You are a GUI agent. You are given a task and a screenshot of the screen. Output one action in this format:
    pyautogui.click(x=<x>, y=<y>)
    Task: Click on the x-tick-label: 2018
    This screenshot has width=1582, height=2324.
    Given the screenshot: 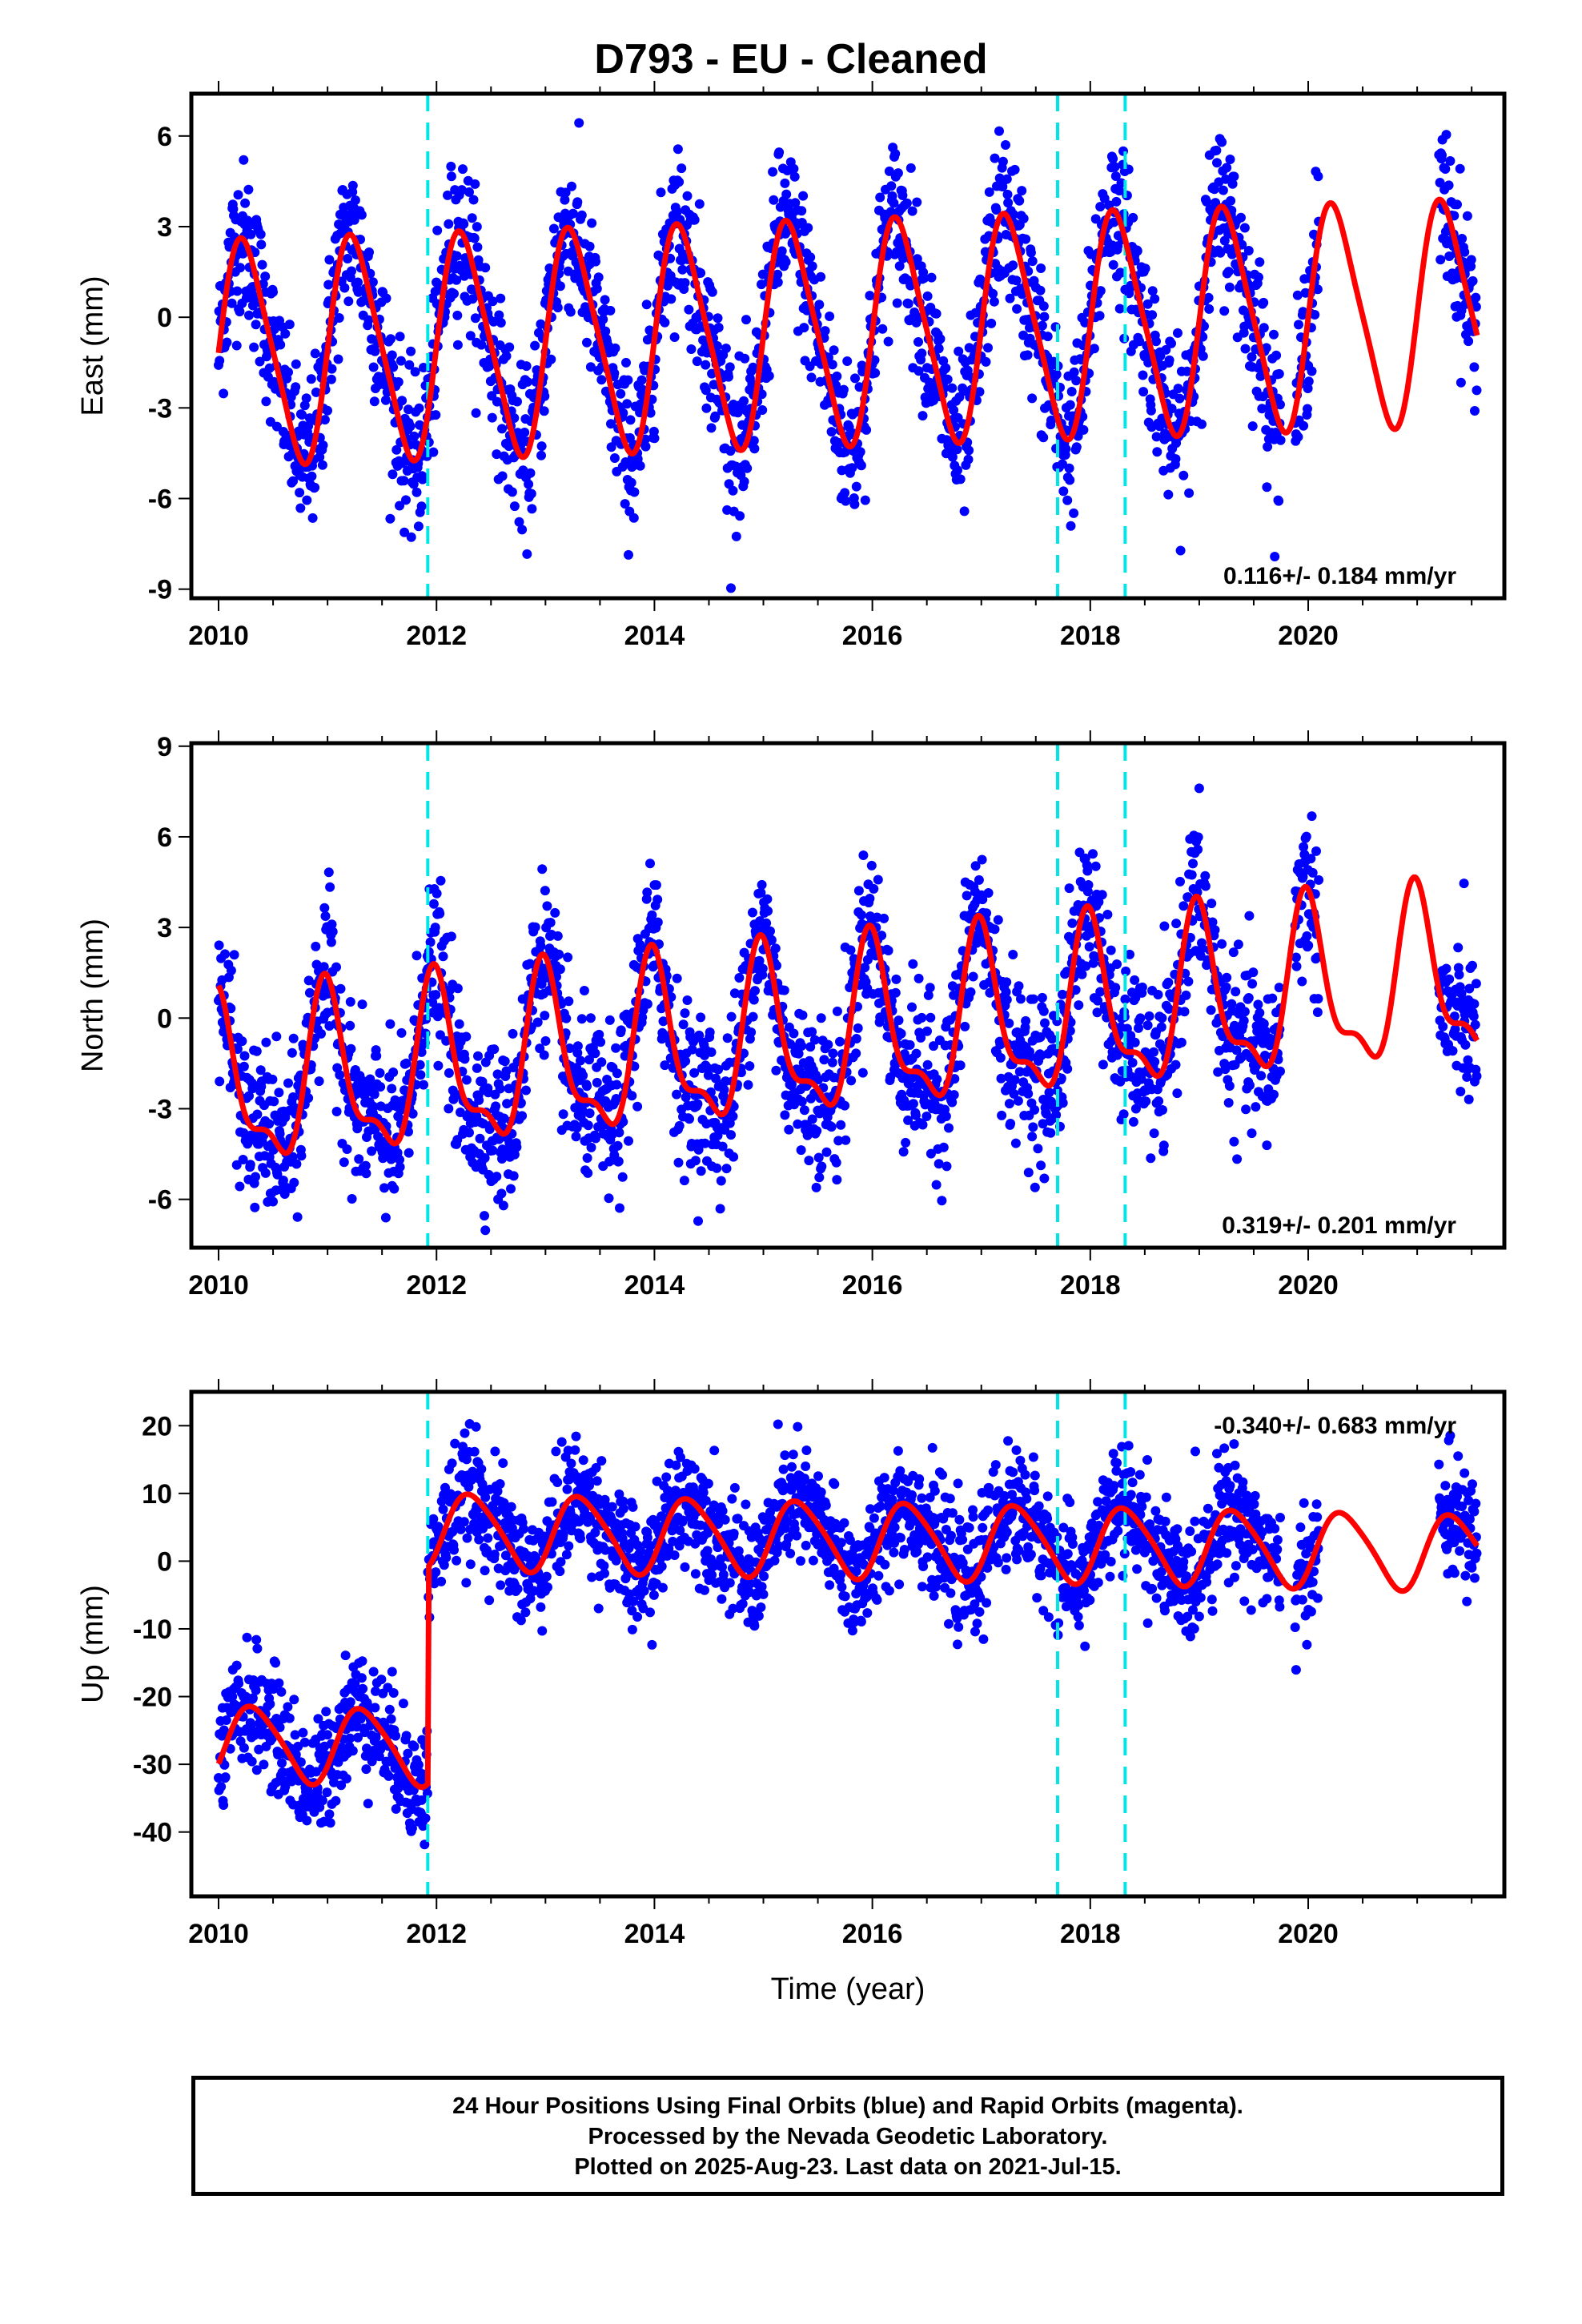 What is the action you would take?
    pyautogui.click(x=1090, y=1285)
    